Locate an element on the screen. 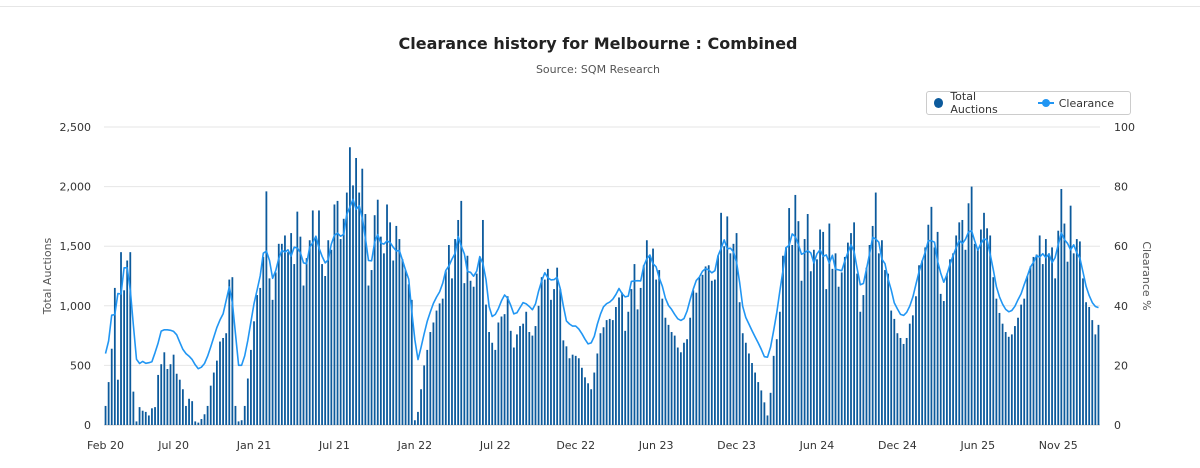 The image size is (1200, 468). legend-item-total-auctions: Total Auctions is located at coordinates (978, 103).